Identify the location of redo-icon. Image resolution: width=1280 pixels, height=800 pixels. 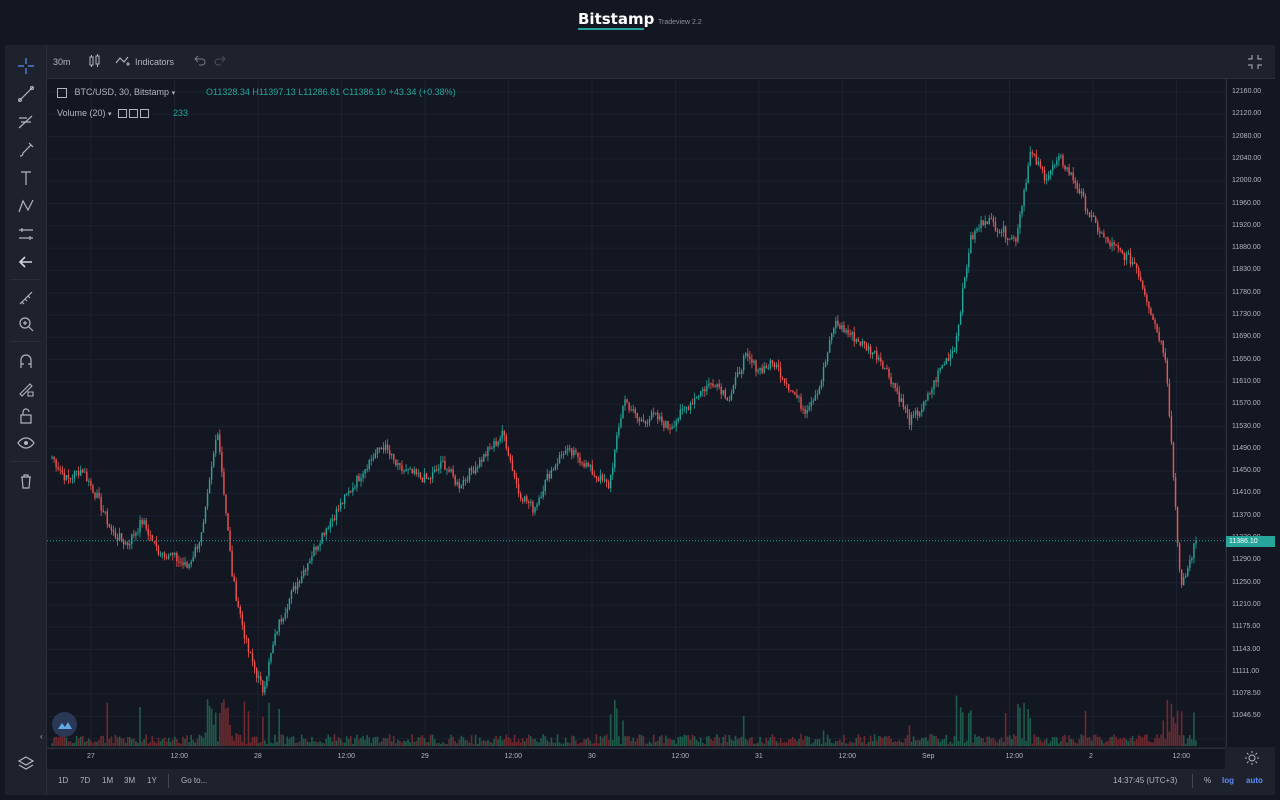
(220, 63).